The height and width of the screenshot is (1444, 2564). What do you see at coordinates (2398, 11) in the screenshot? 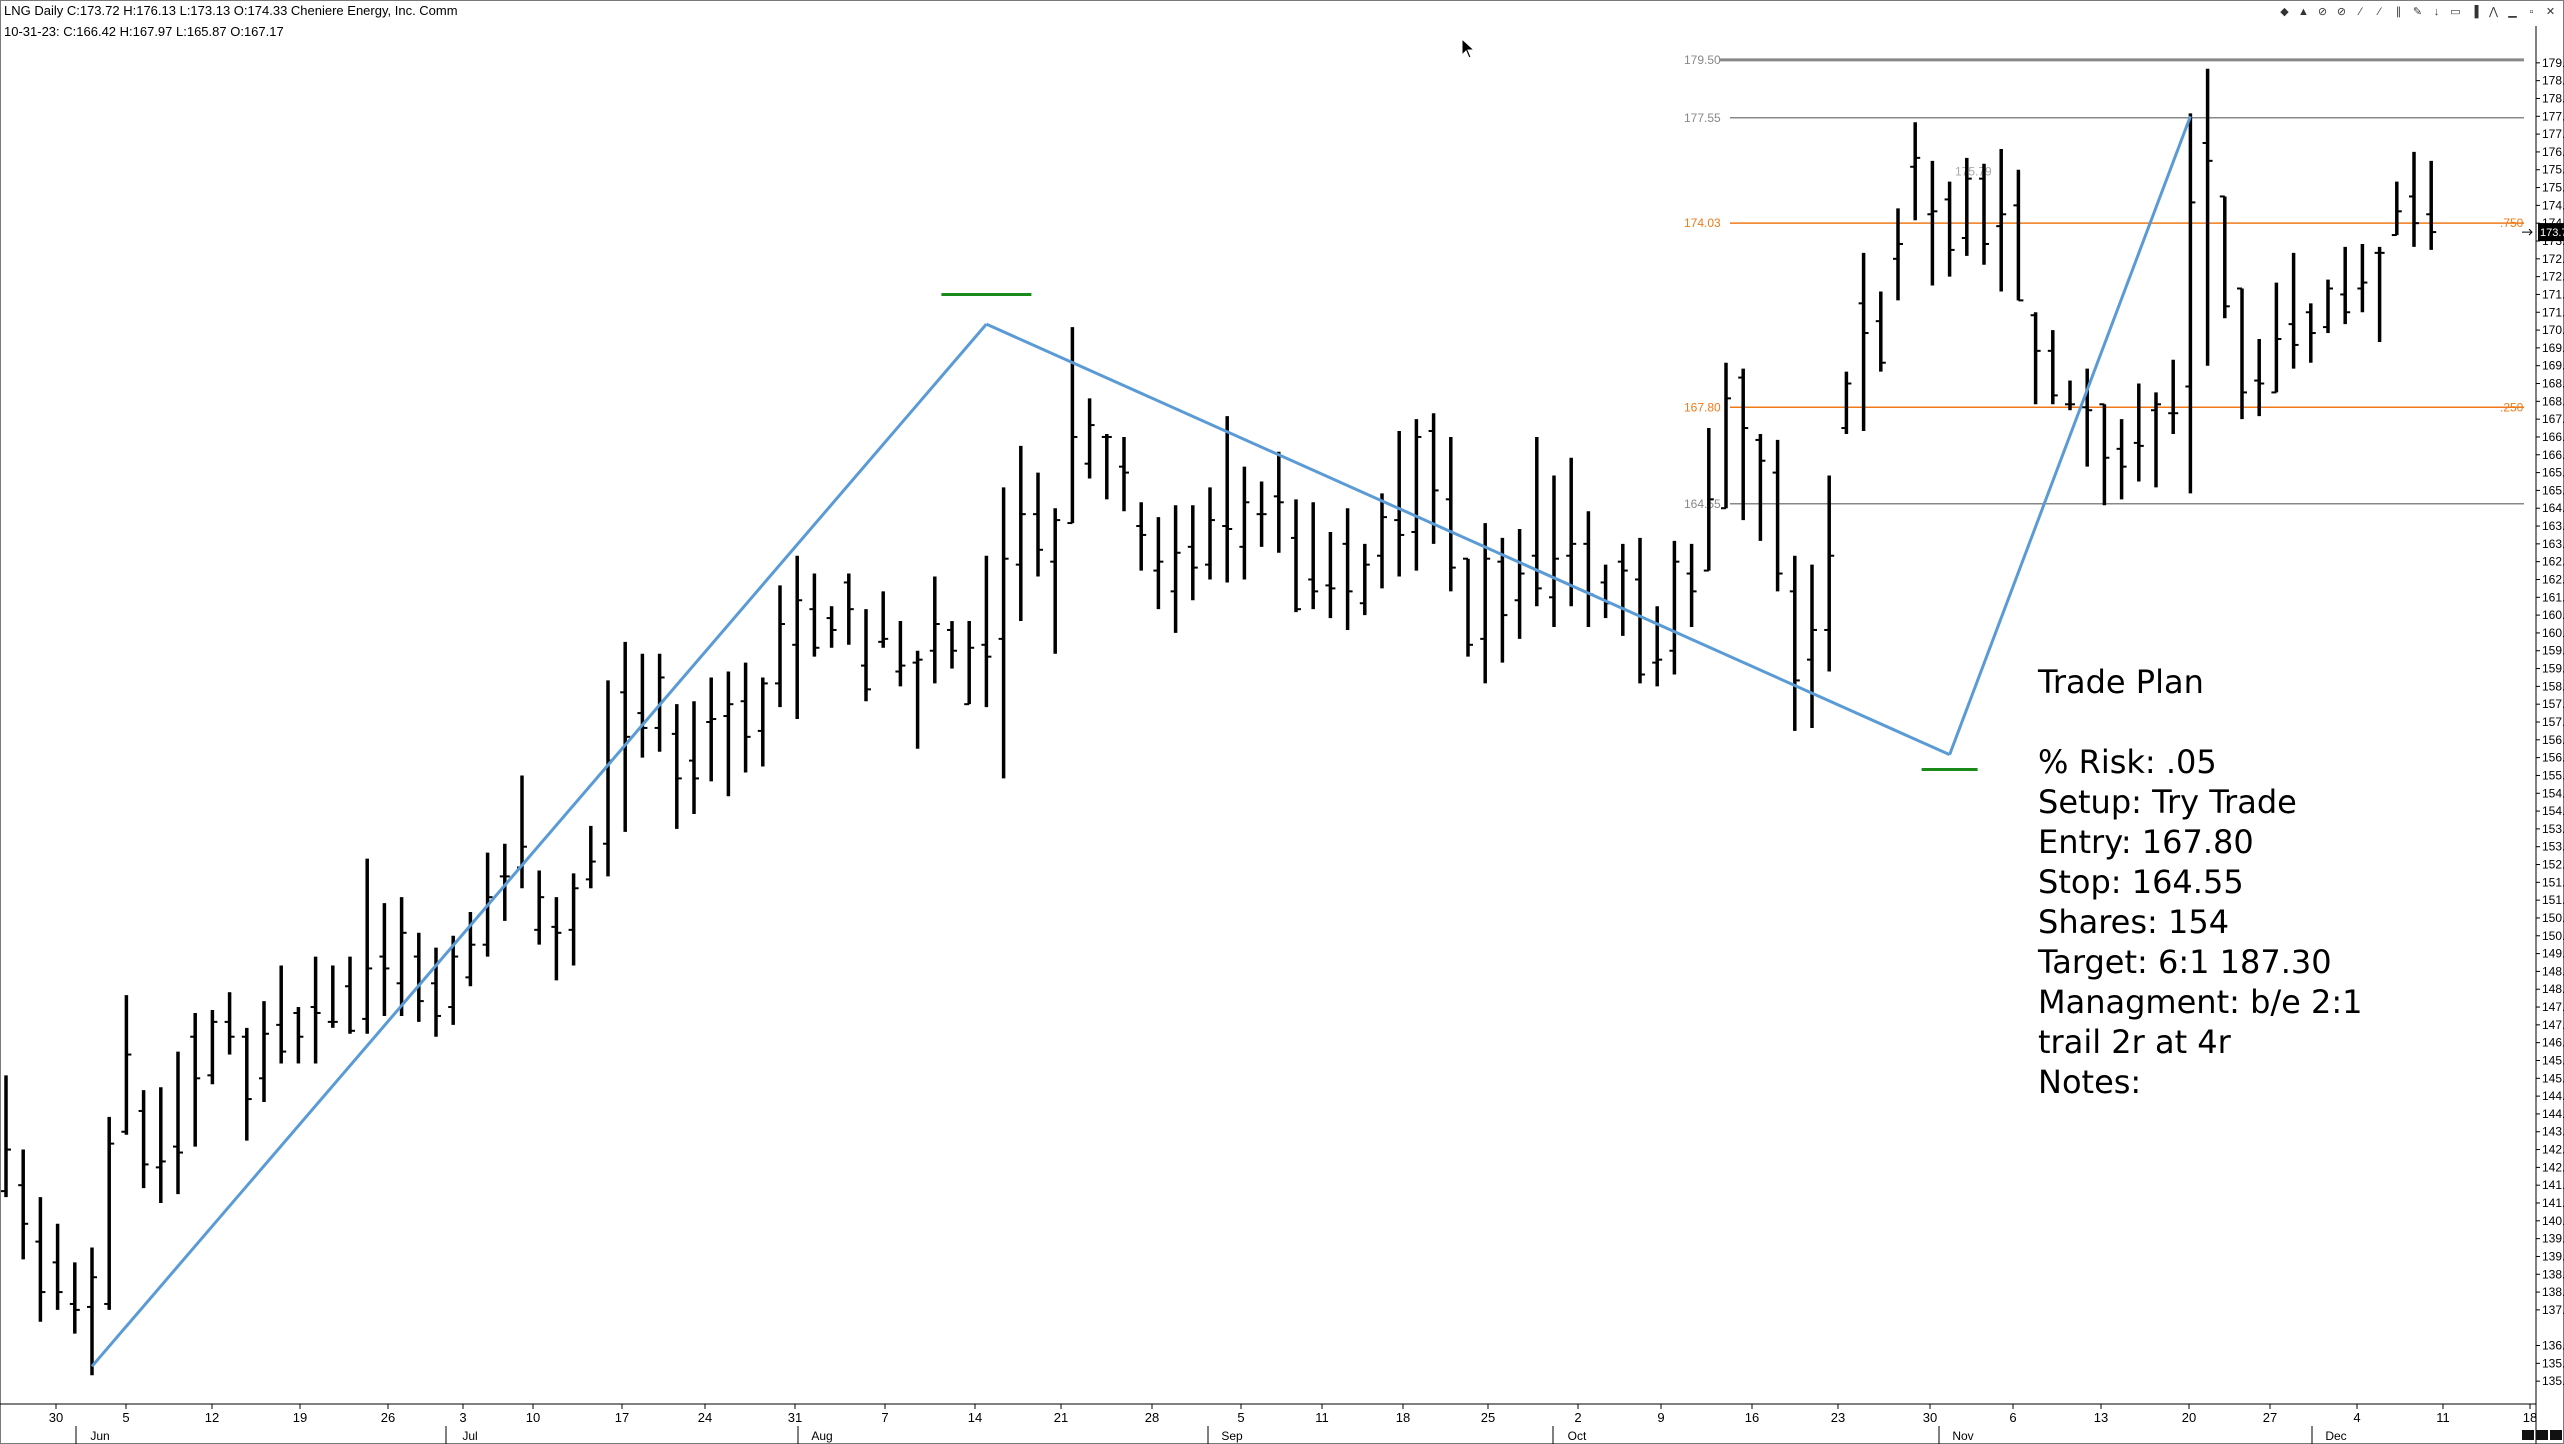
I see `parallel-lines-icon: ∥` at bounding box center [2398, 11].